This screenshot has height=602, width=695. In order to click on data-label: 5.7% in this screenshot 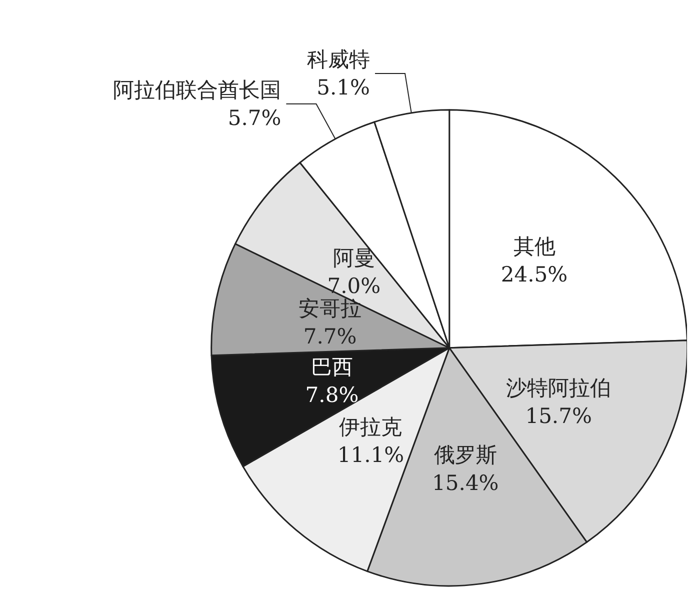, I will do `click(255, 118)`.